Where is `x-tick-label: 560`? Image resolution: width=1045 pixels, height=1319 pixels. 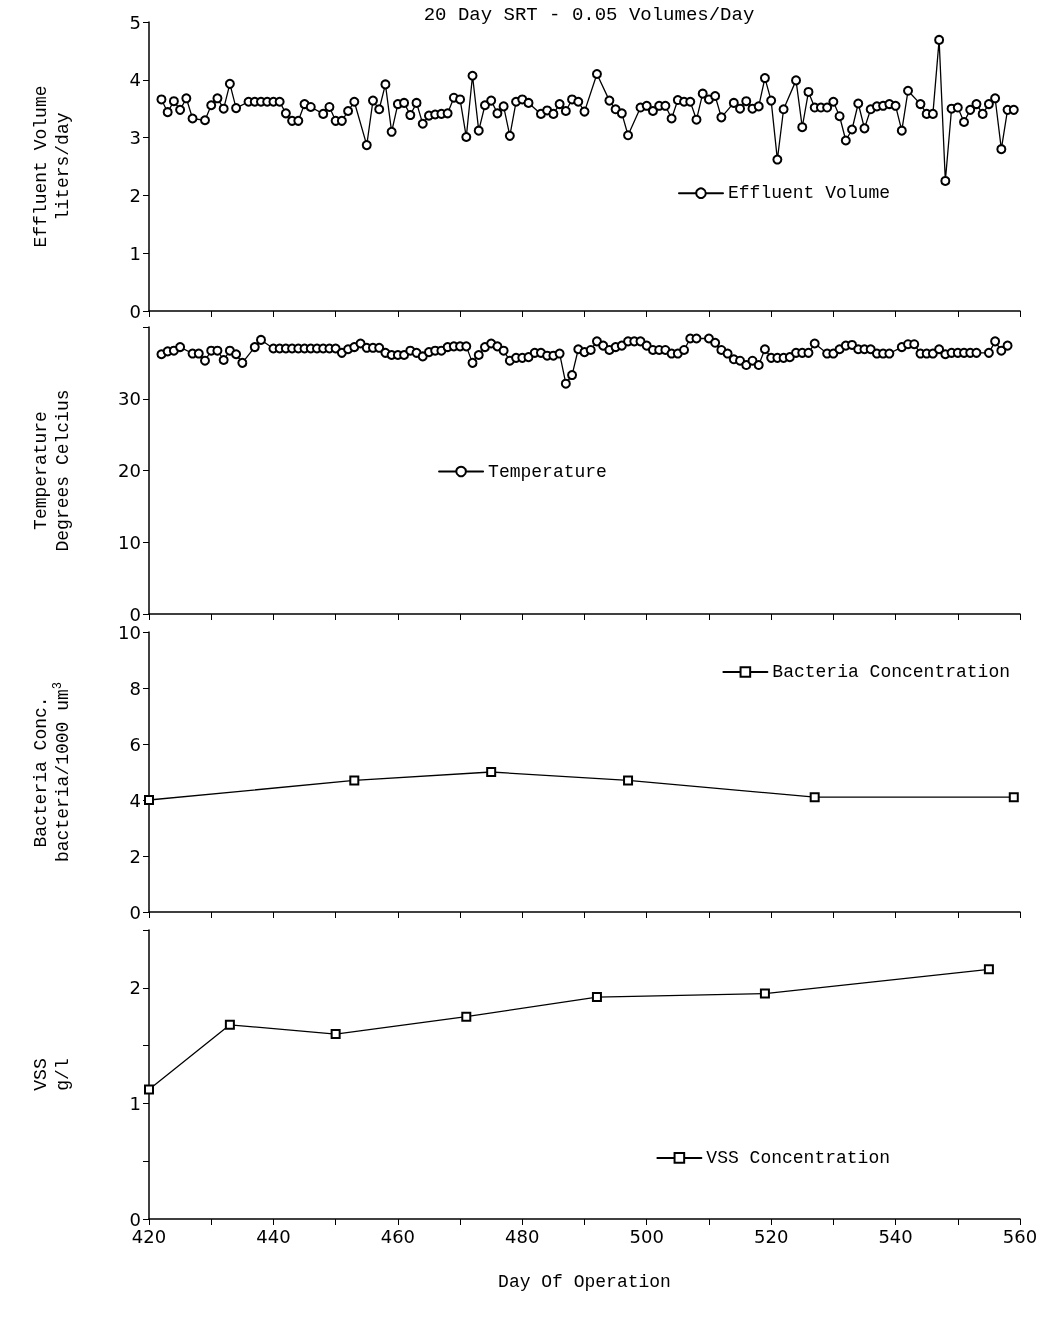
x-tick-label: 560 is located at coordinates (1020, 1236).